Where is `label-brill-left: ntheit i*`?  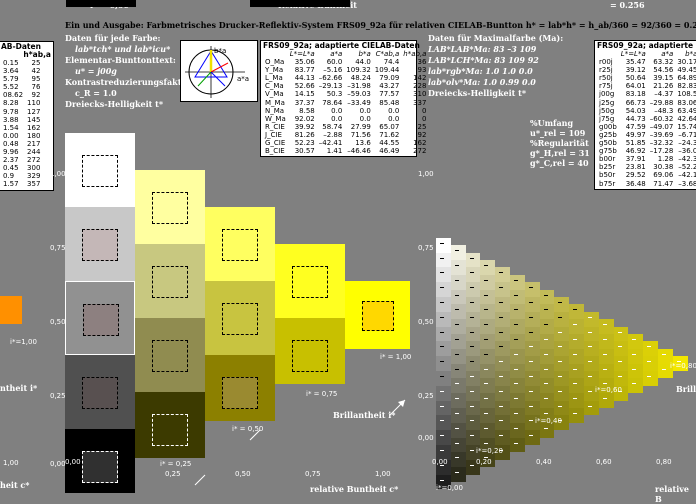
label-brill-left: ntheit i* is located at coordinates (19, 388).